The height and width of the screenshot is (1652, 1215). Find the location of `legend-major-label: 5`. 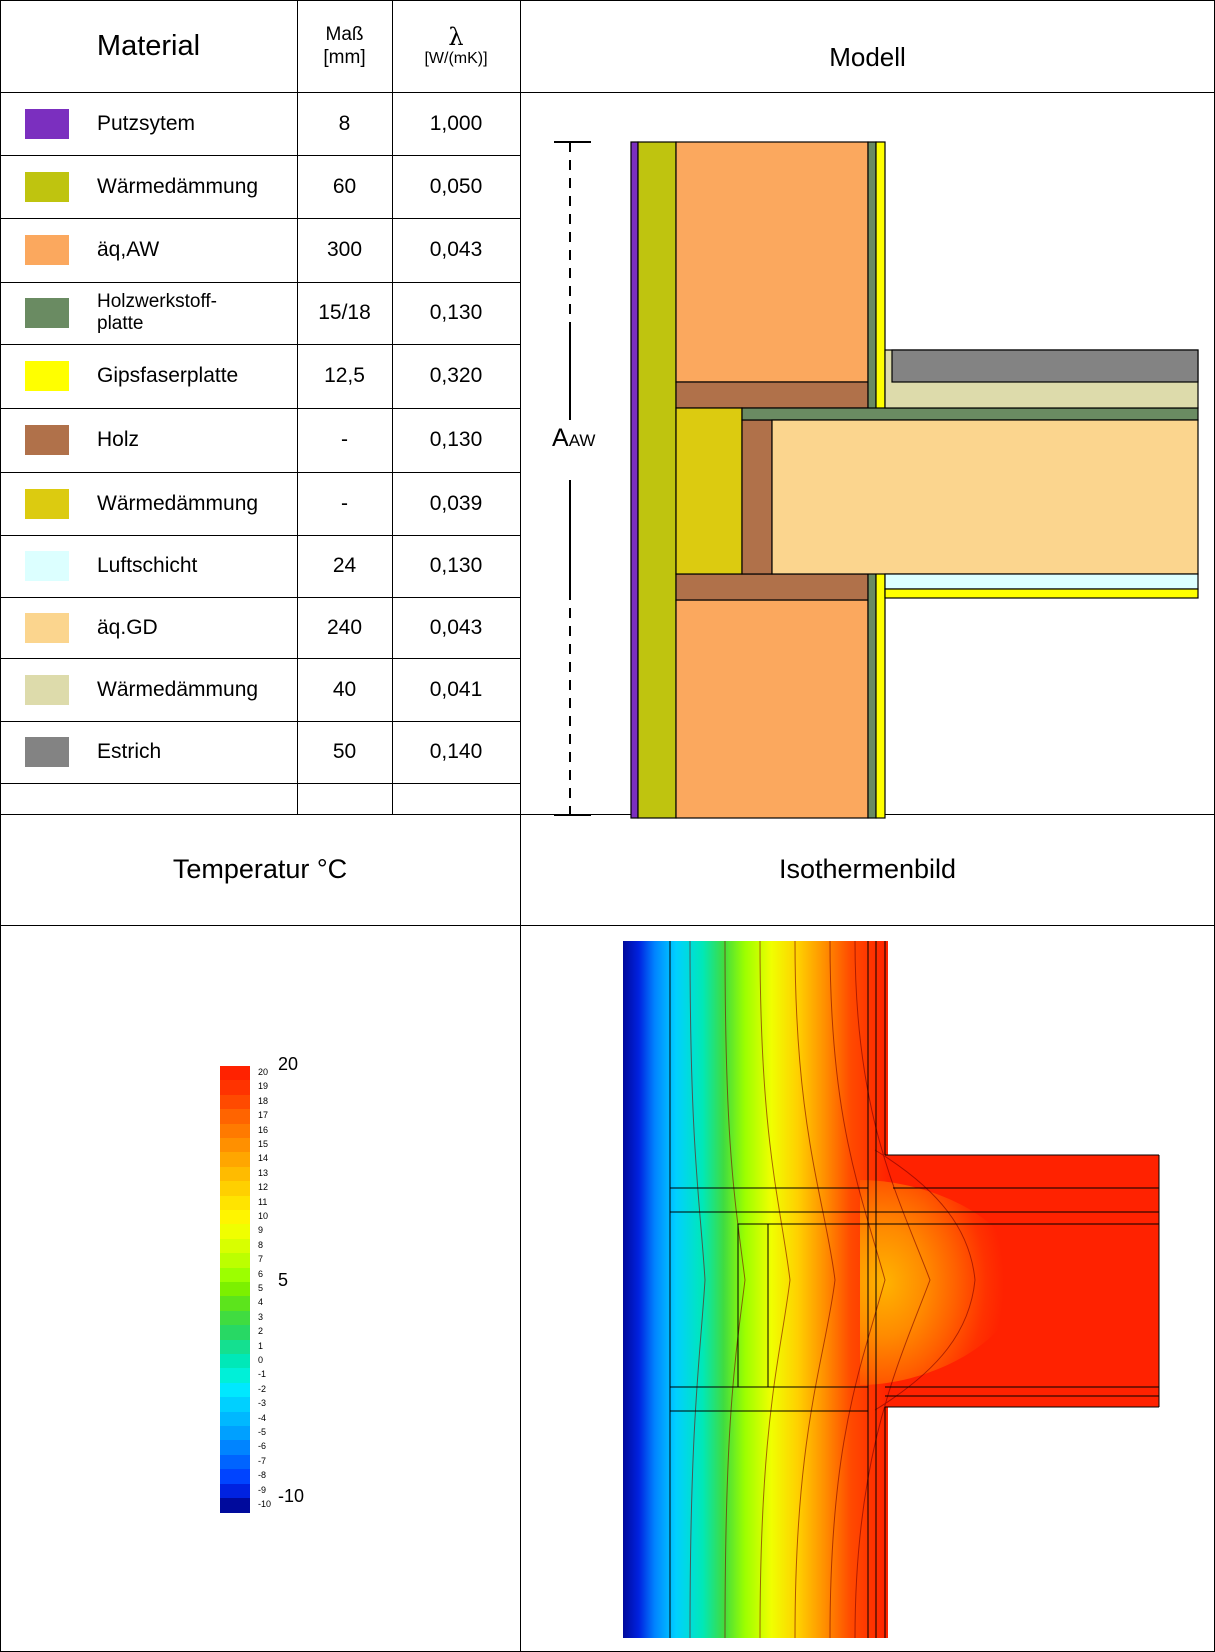

legend-major-label: 5 is located at coordinates (283, 1280).